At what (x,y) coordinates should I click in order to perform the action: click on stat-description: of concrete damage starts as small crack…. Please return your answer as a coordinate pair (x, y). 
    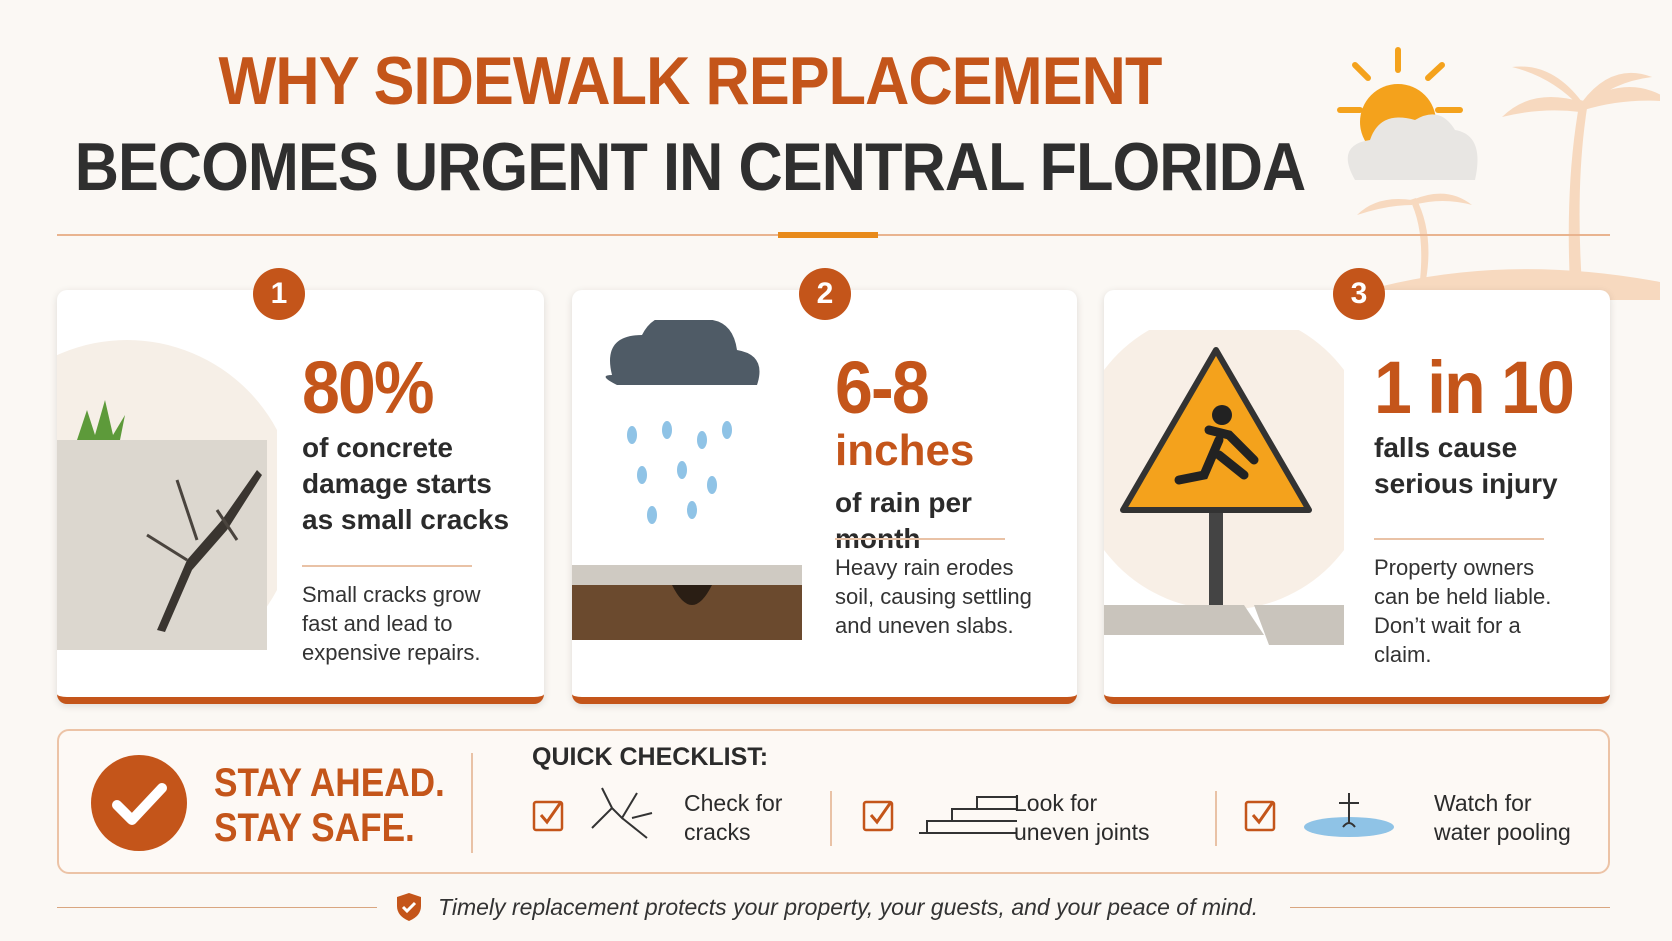
    Looking at the image, I should click on (406, 483).